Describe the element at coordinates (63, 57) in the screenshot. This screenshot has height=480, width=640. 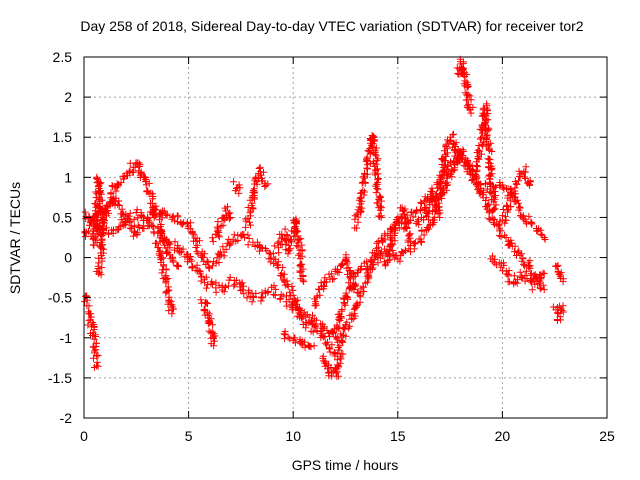
I see `y-tick-label: 2.5` at that location.